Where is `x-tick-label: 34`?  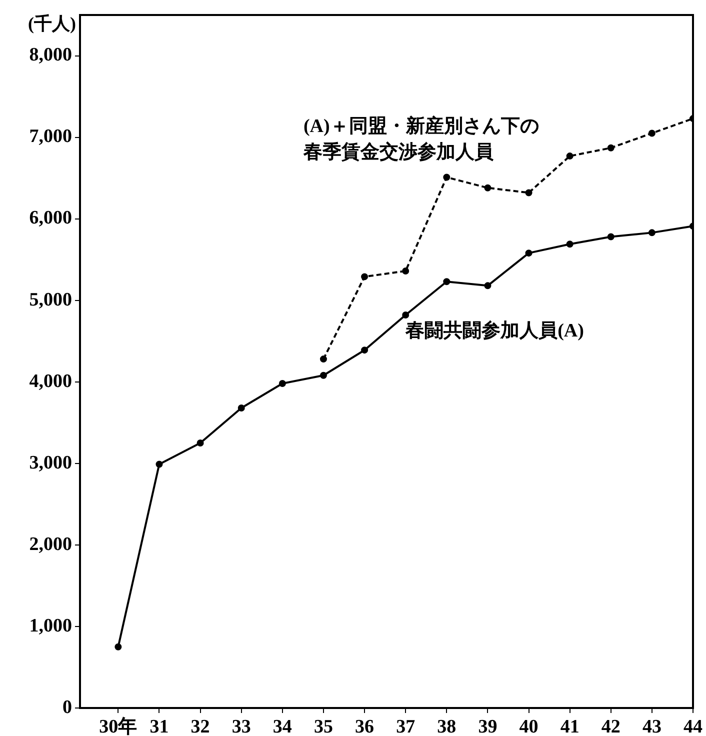 x-tick-label: 34 is located at coordinates (282, 726).